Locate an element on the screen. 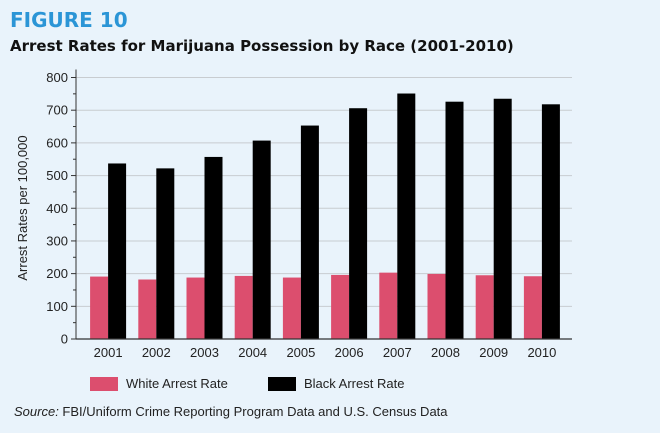  y-tick-label: 400 is located at coordinates (57, 208).